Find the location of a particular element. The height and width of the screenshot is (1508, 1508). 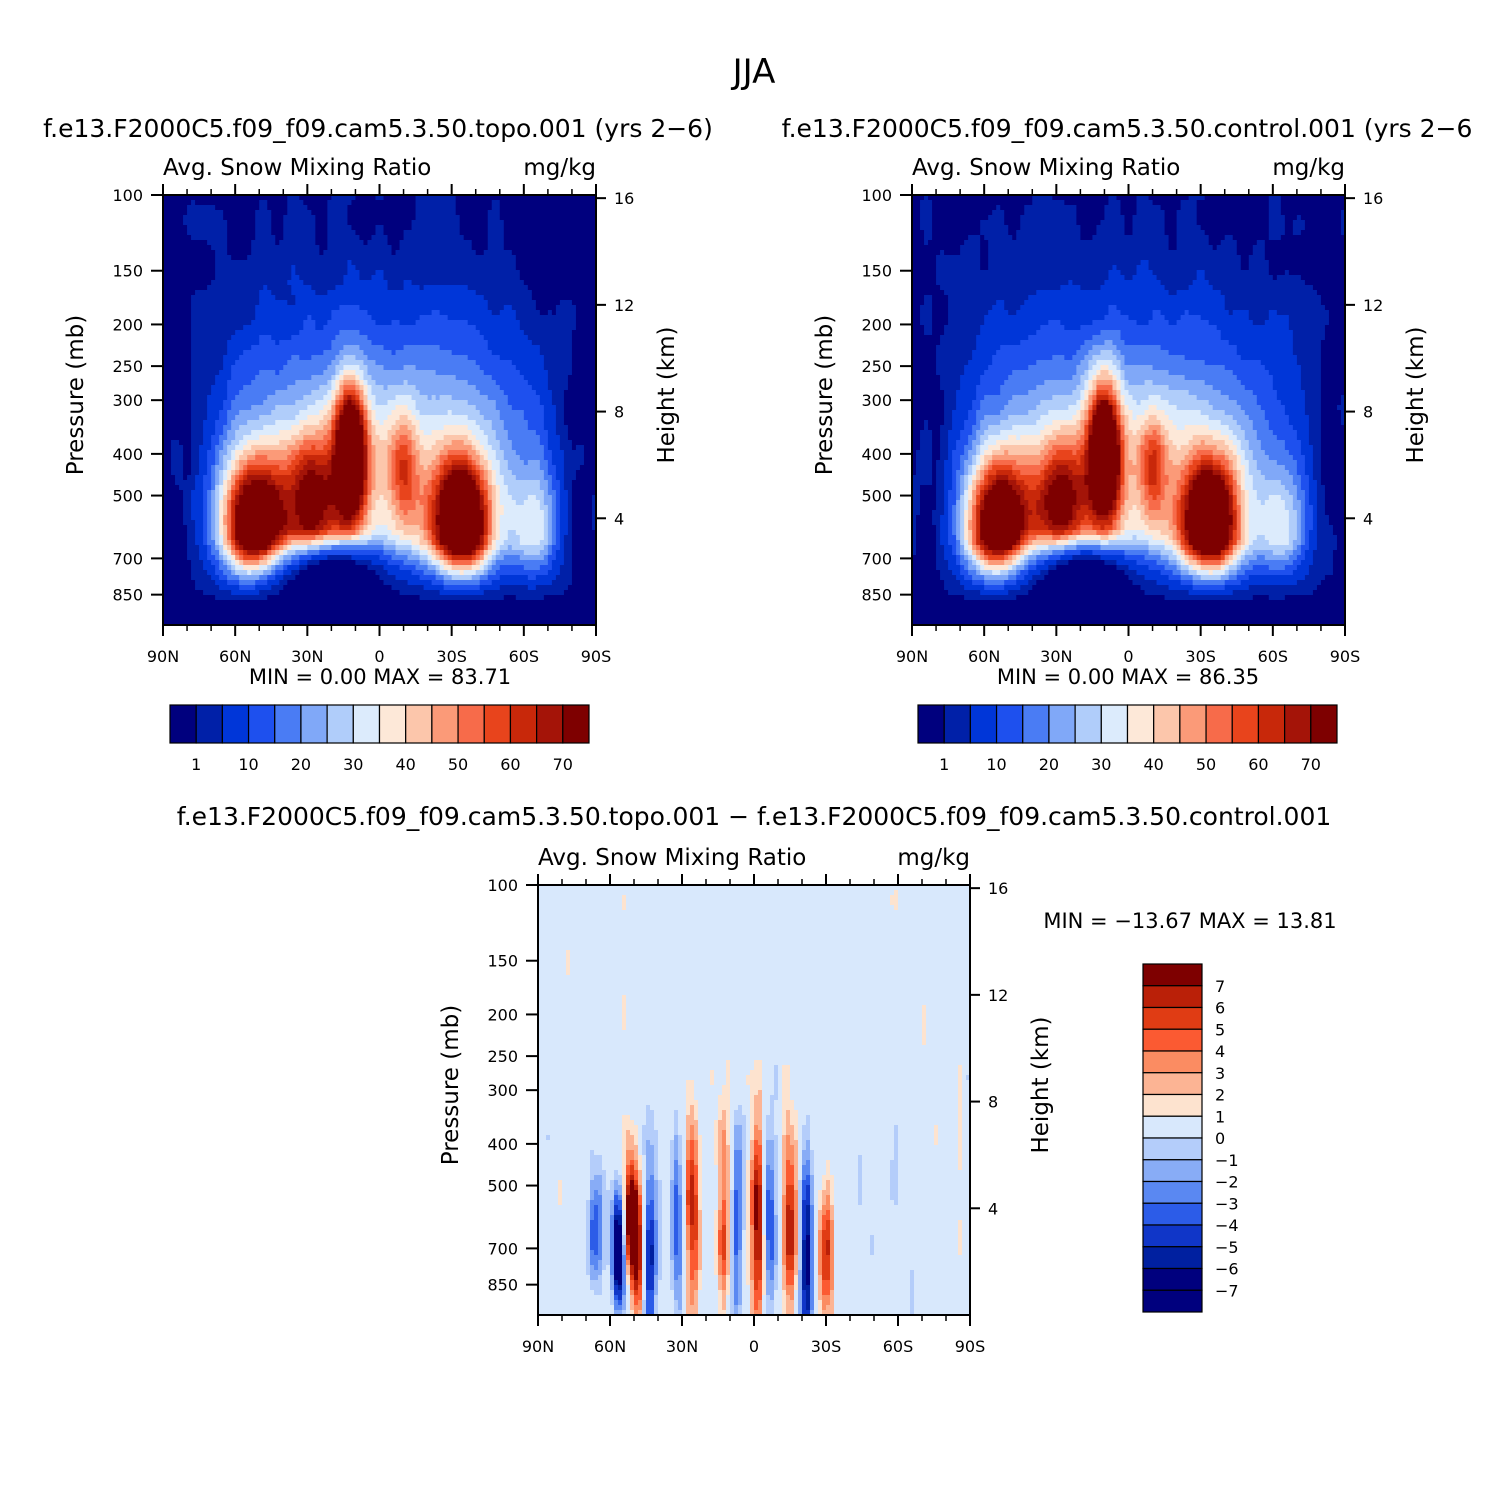

colorbar-swatch is located at coordinates (931, 724).